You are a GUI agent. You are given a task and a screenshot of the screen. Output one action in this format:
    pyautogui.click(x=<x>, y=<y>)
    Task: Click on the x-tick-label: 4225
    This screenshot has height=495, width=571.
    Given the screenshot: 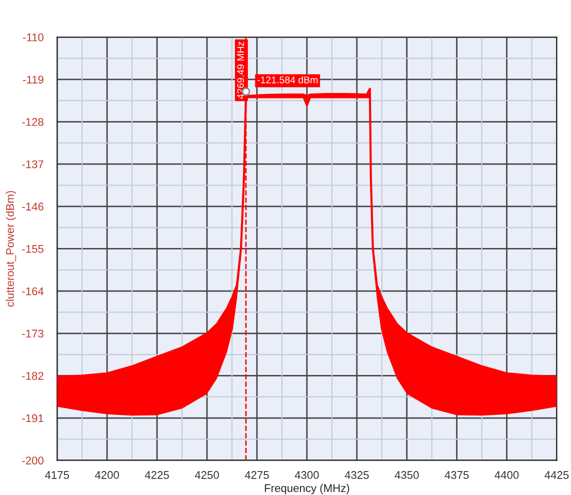 What is the action you would take?
    pyautogui.click(x=156, y=475)
    